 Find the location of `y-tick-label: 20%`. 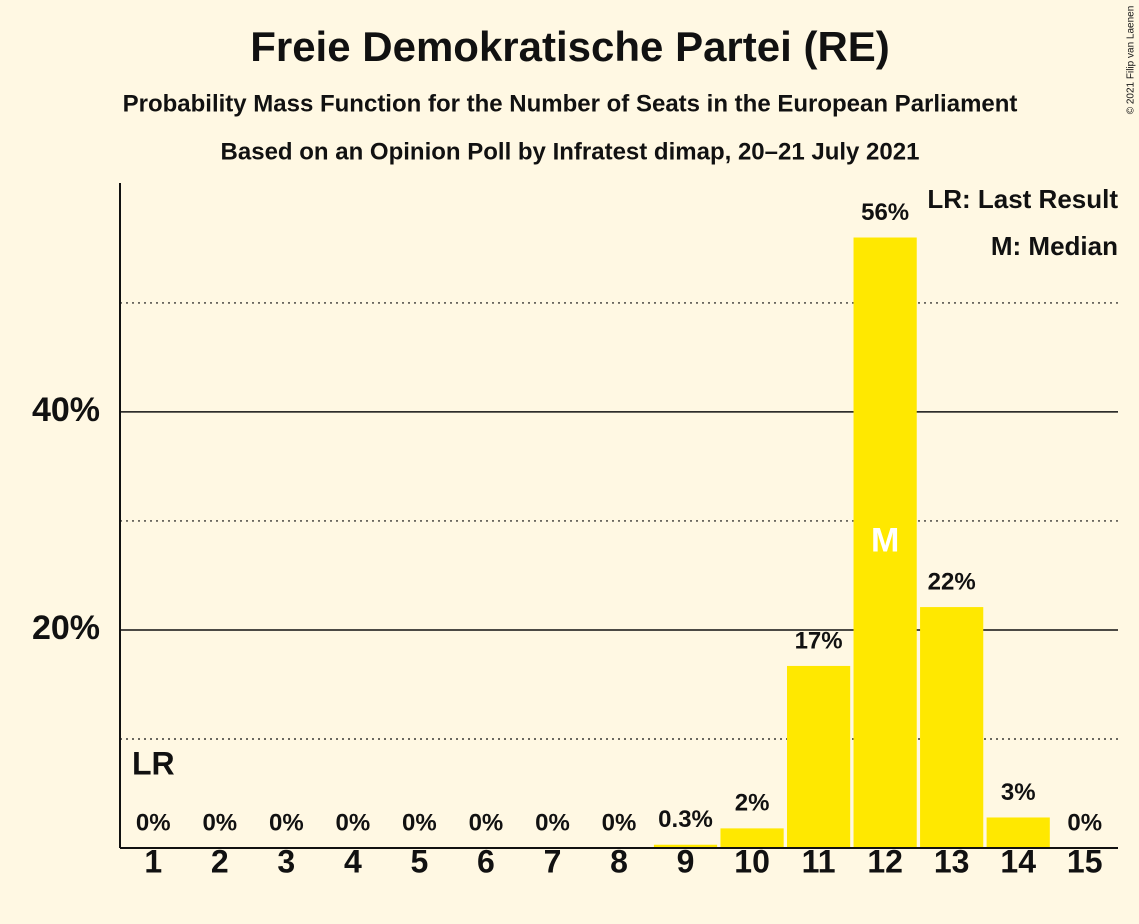

y-tick-label: 20% is located at coordinates (66, 628).